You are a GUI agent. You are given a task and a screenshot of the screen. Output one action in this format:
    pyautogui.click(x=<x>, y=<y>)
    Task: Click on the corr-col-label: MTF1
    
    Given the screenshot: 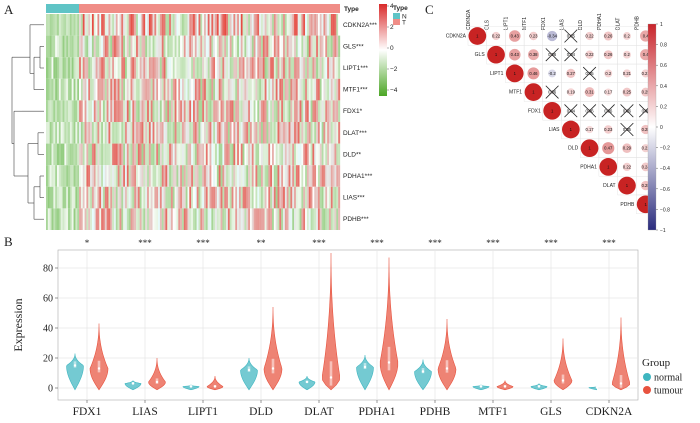 What is the action you would take?
    pyautogui.click(x=525, y=23)
    